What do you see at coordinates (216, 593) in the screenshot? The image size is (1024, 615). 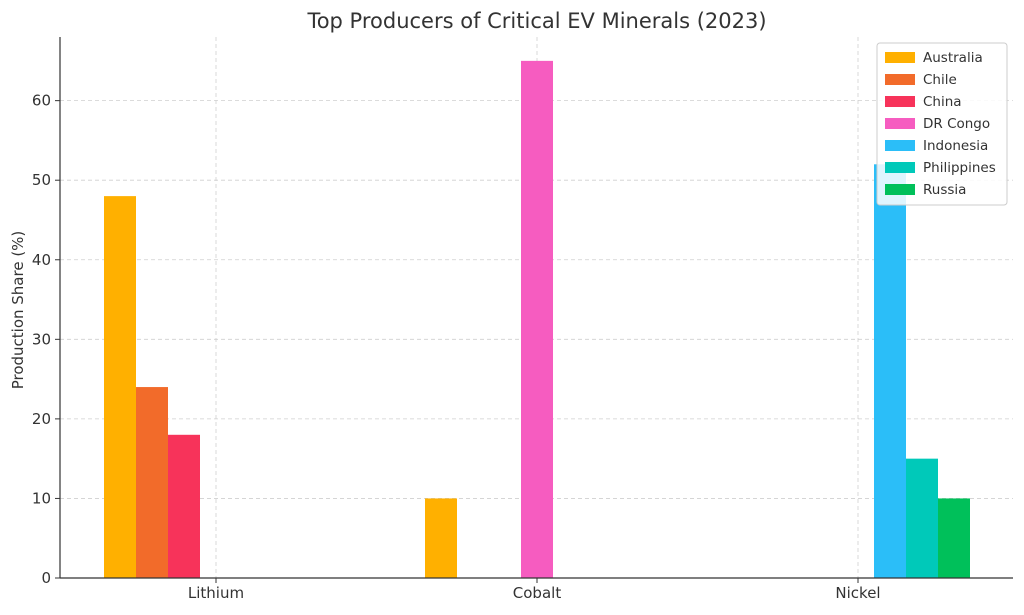 I see `x-tick-label: Lithium` at bounding box center [216, 593].